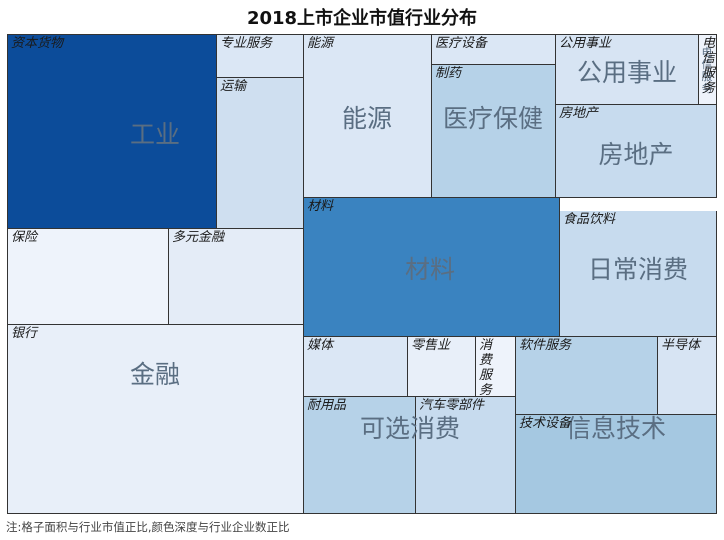 Image resolution: width=724 pixels, height=540 pixels. What do you see at coordinates (24, 333) in the screenshot?
I see `industry-label: 银行` at bounding box center [24, 333].